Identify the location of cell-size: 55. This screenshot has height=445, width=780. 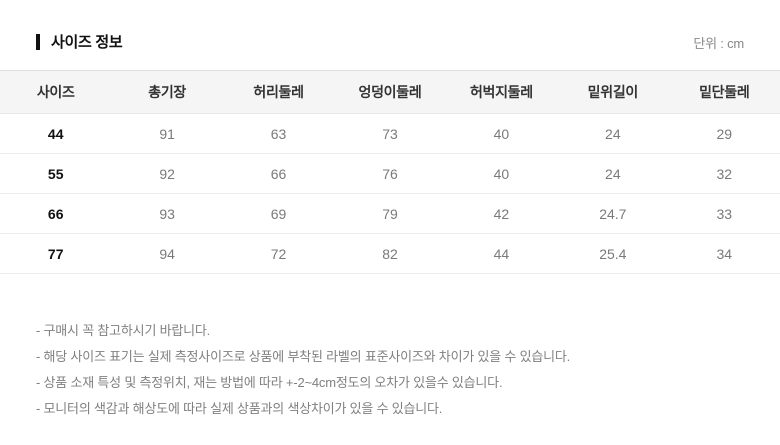
(56, 173).